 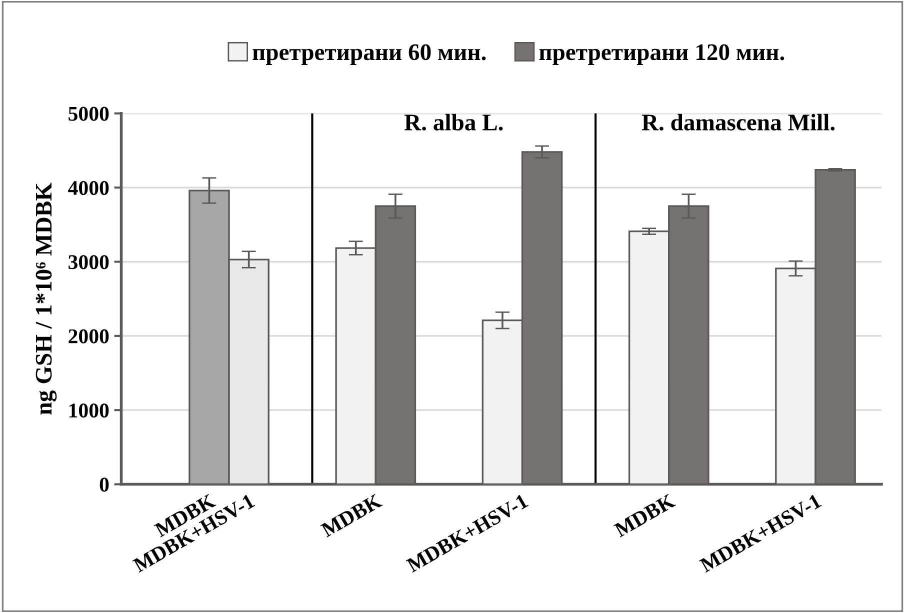 I want to click on y-tick-label: 2000, so click(x=88, y=336).